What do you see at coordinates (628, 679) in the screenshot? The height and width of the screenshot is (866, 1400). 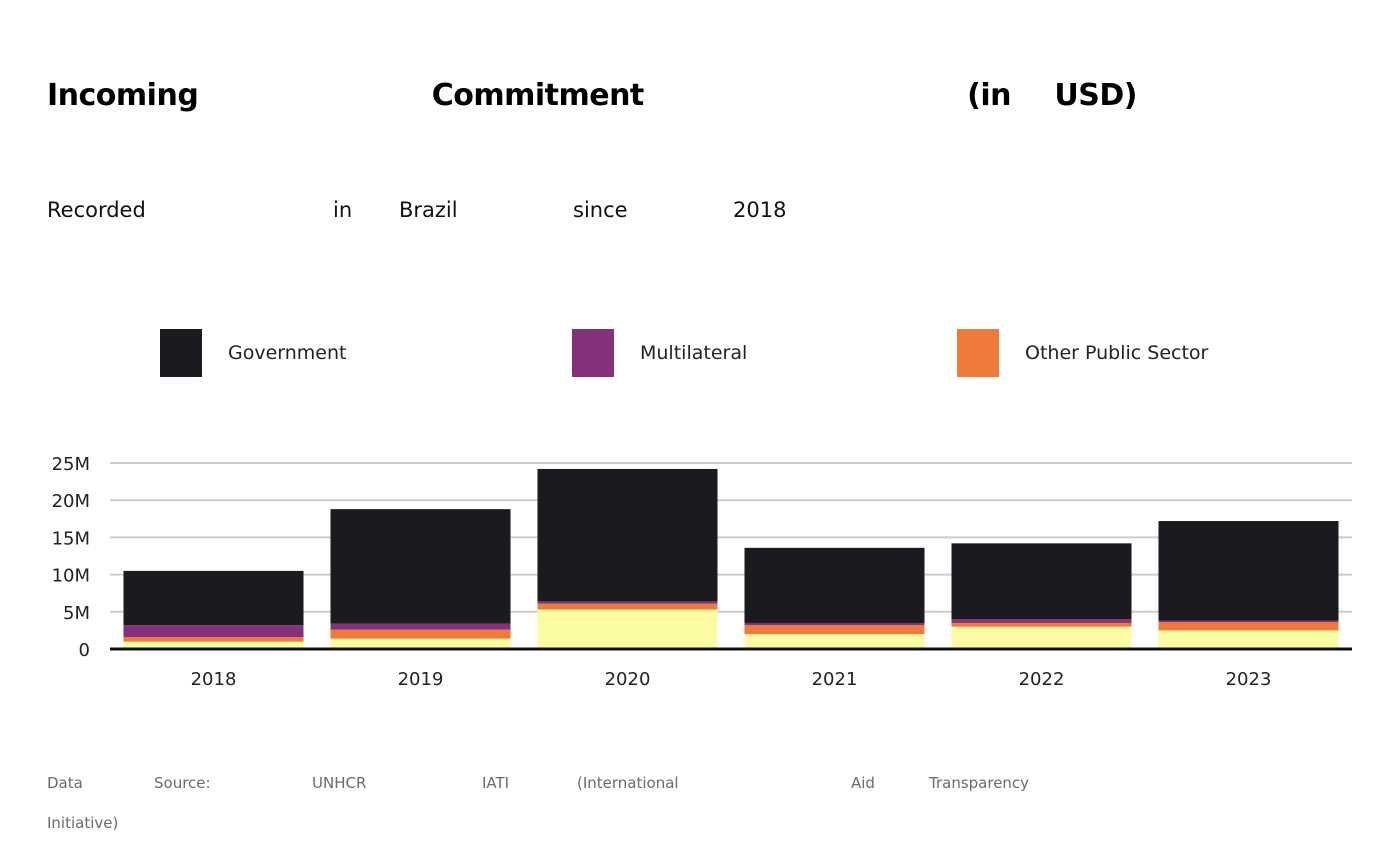 I see `x-tick-label: 2020` at bounding box center [628, 679].